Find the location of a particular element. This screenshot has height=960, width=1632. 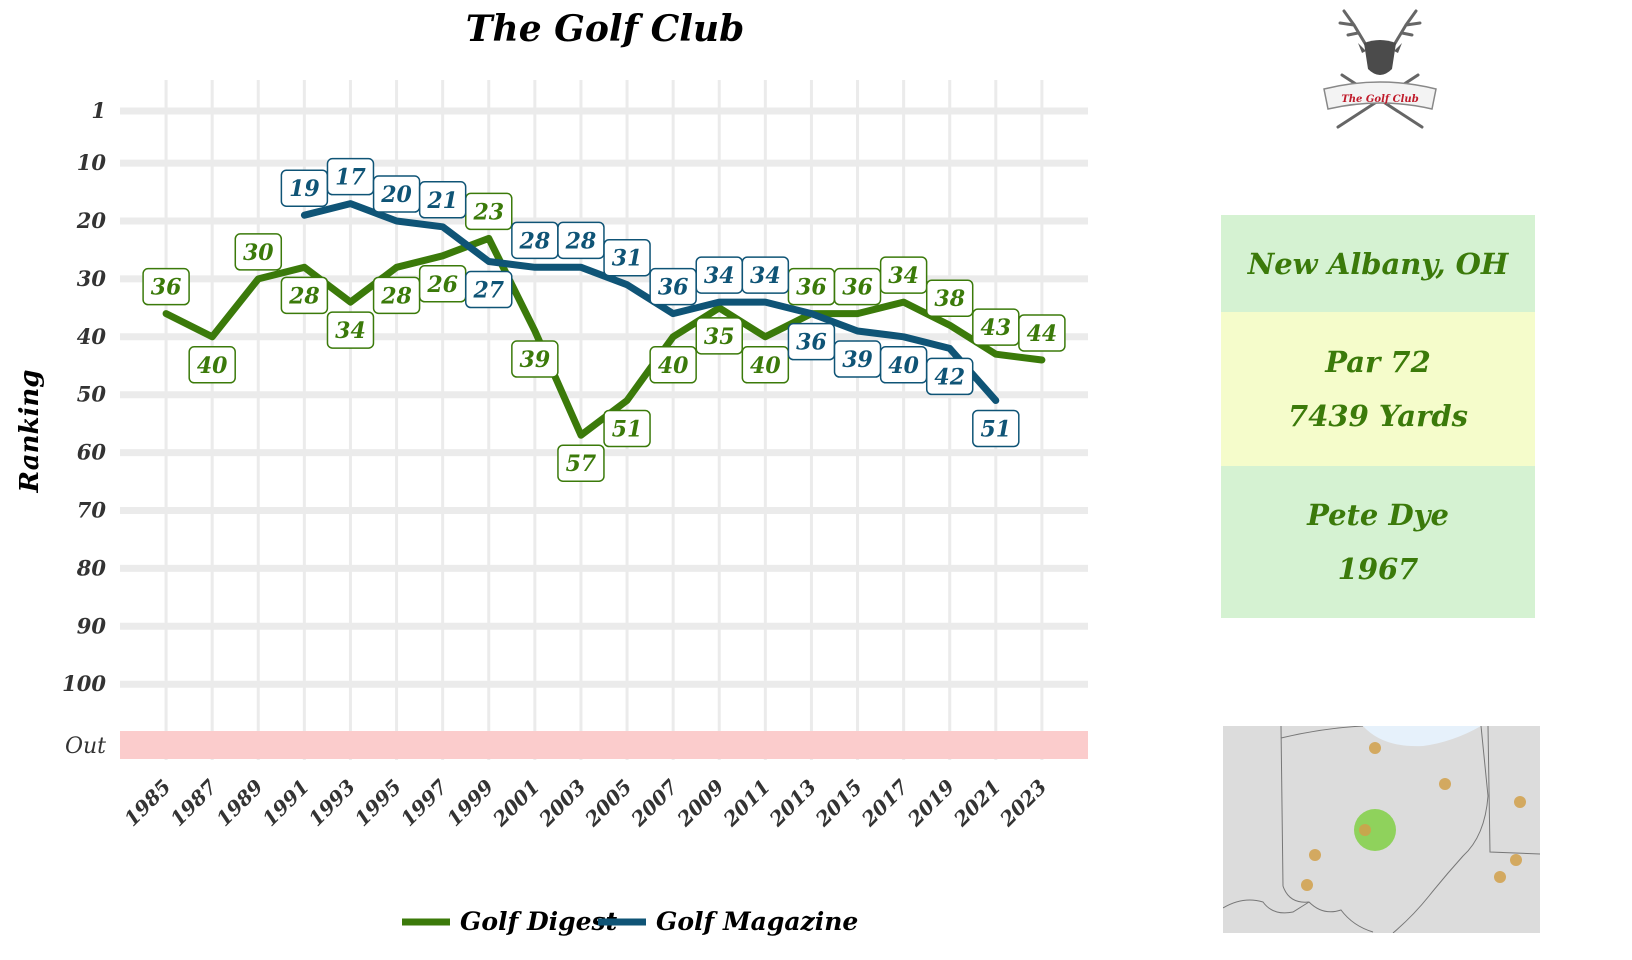

data-label: 27 is located at coordinates (488, 291).